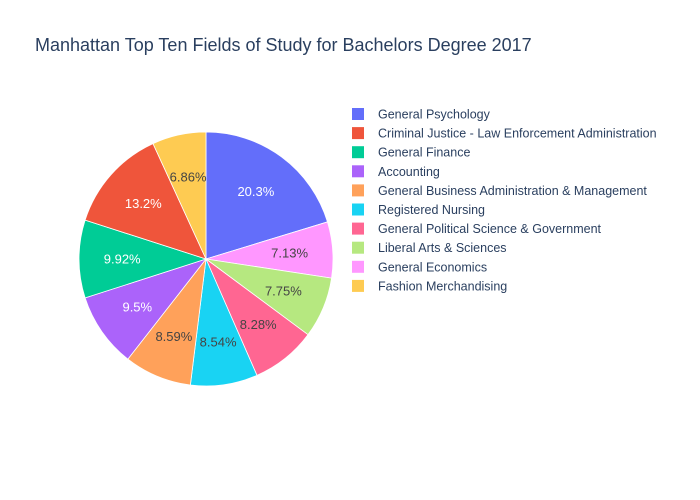 The width and height of the screenshot is (700, 500). What do you see at coordinates (122, 259) in the screenshot?
I see `slice-label-general-finance: 9.92%` at bounding box center [122, 259].